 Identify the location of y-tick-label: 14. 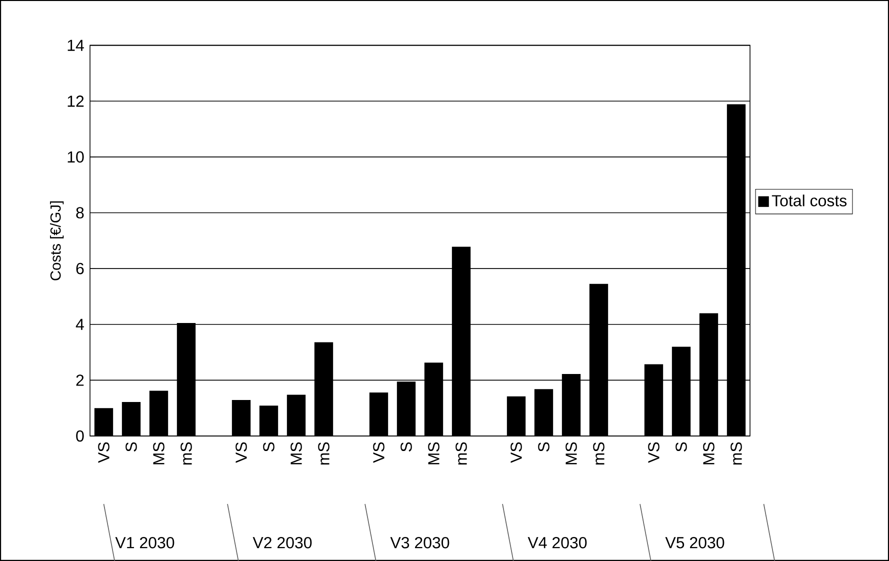
(76, 45).